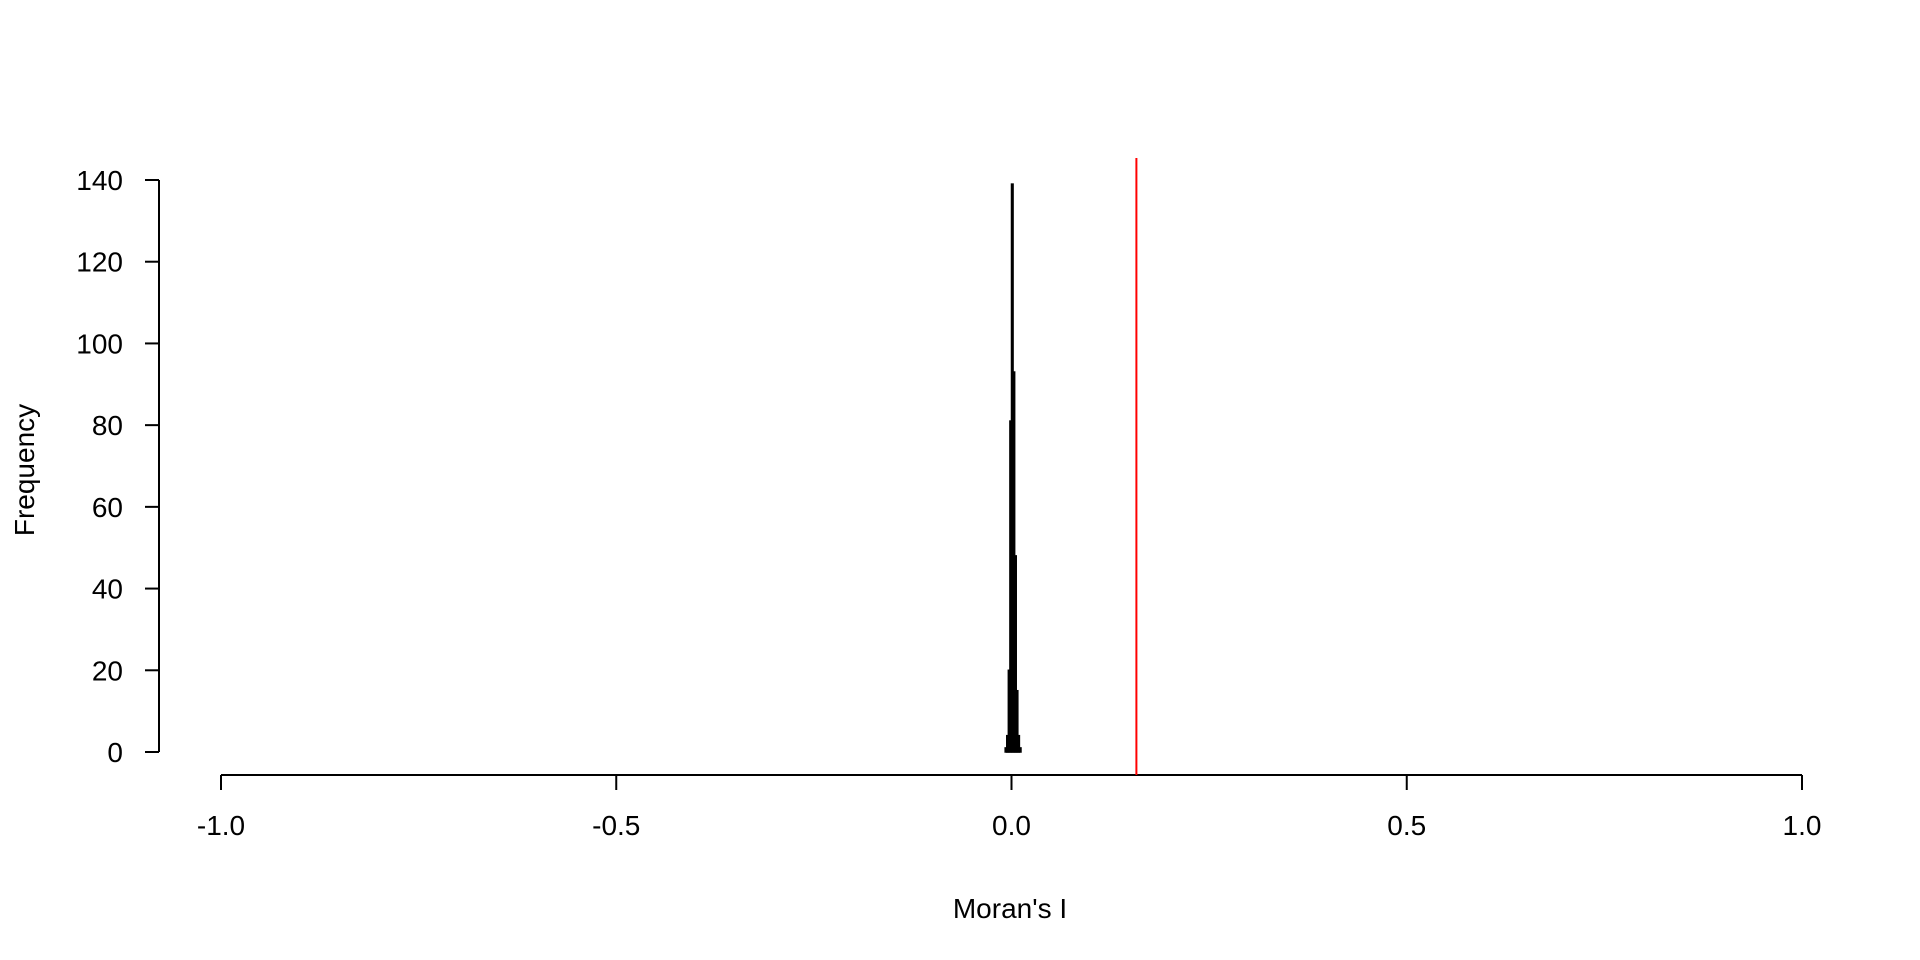 The width and height of the screenshot is (1920, 960). Describe the element at coordinates (107, 670) in the screenshot. I see `y-tick-label: 20` at that location.